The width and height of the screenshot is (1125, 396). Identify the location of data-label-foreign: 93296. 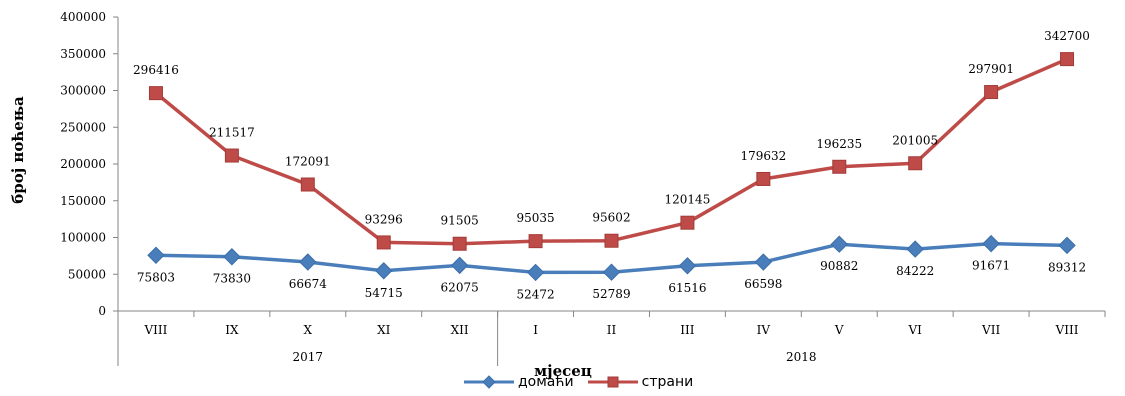
(384, 219).